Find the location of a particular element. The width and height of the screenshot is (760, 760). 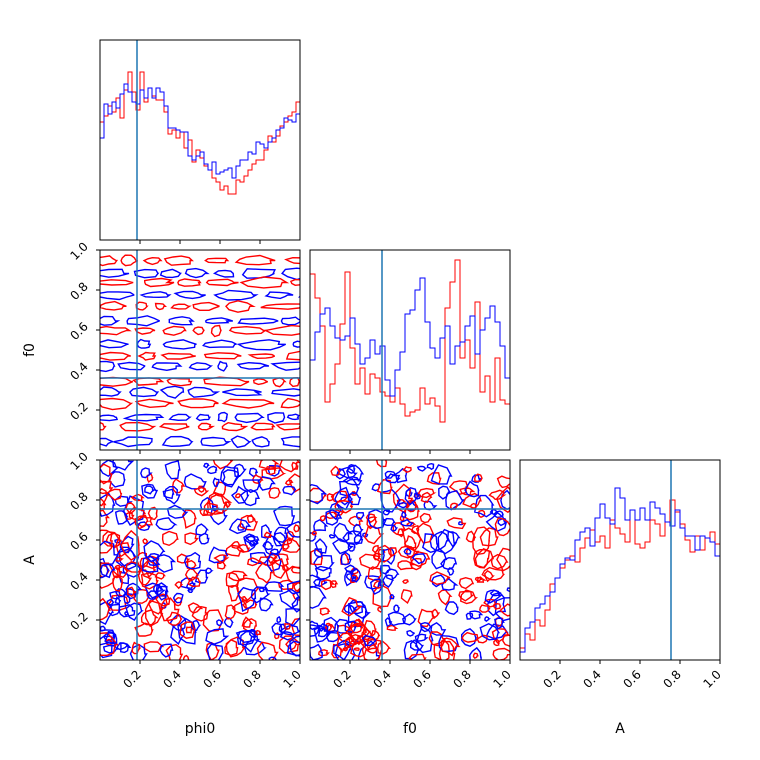

y-ticks is located at coordinates (98, 330).